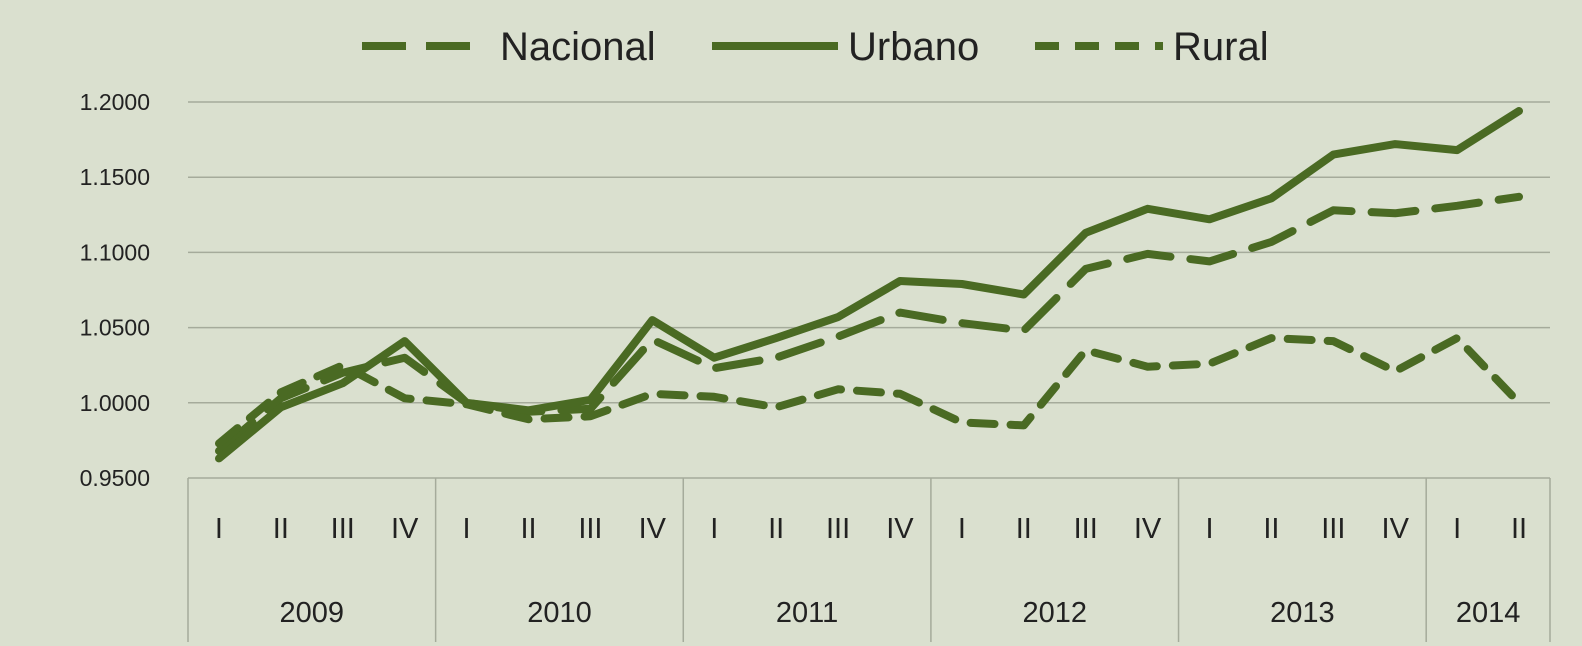 The width and height of the screenshot is (1582, 646). Describe the element at coordinates (115, 252) in the screenshot. I see `y-tick-label: 1.1000` at that location.